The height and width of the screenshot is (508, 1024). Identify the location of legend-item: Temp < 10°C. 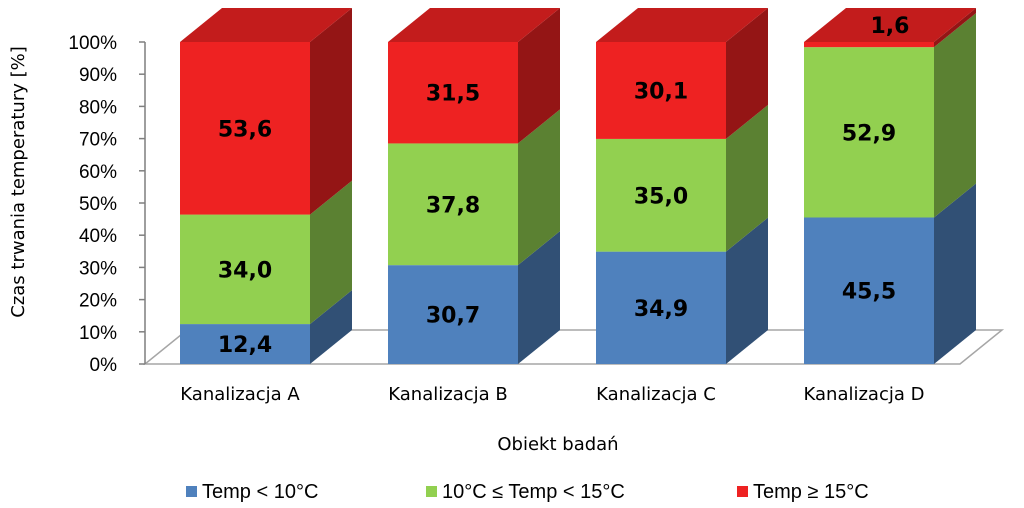
(252, 492).